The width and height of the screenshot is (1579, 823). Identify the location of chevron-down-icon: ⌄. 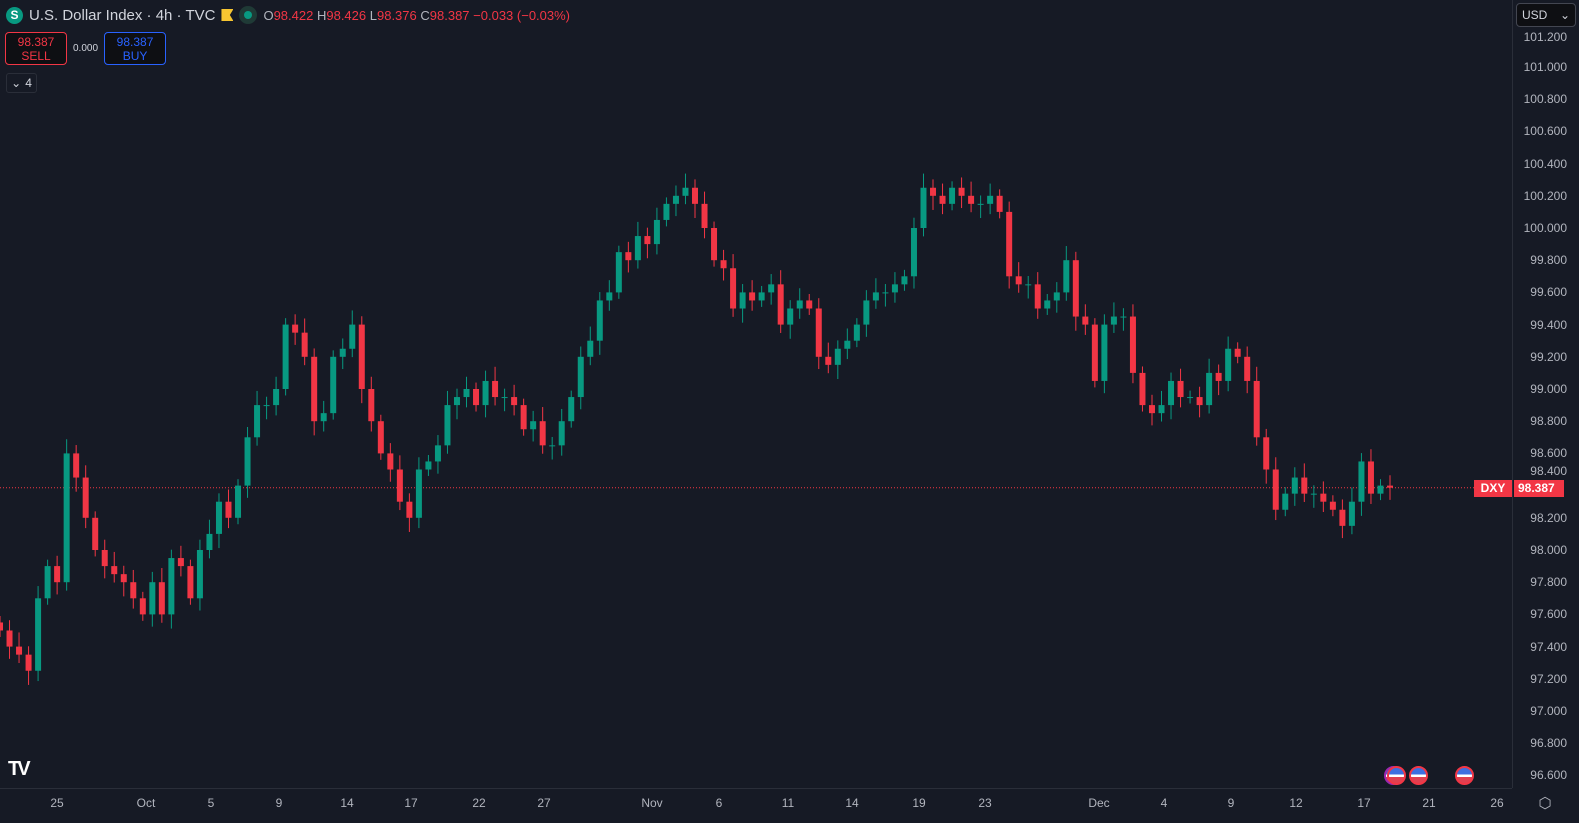
(16, 83).